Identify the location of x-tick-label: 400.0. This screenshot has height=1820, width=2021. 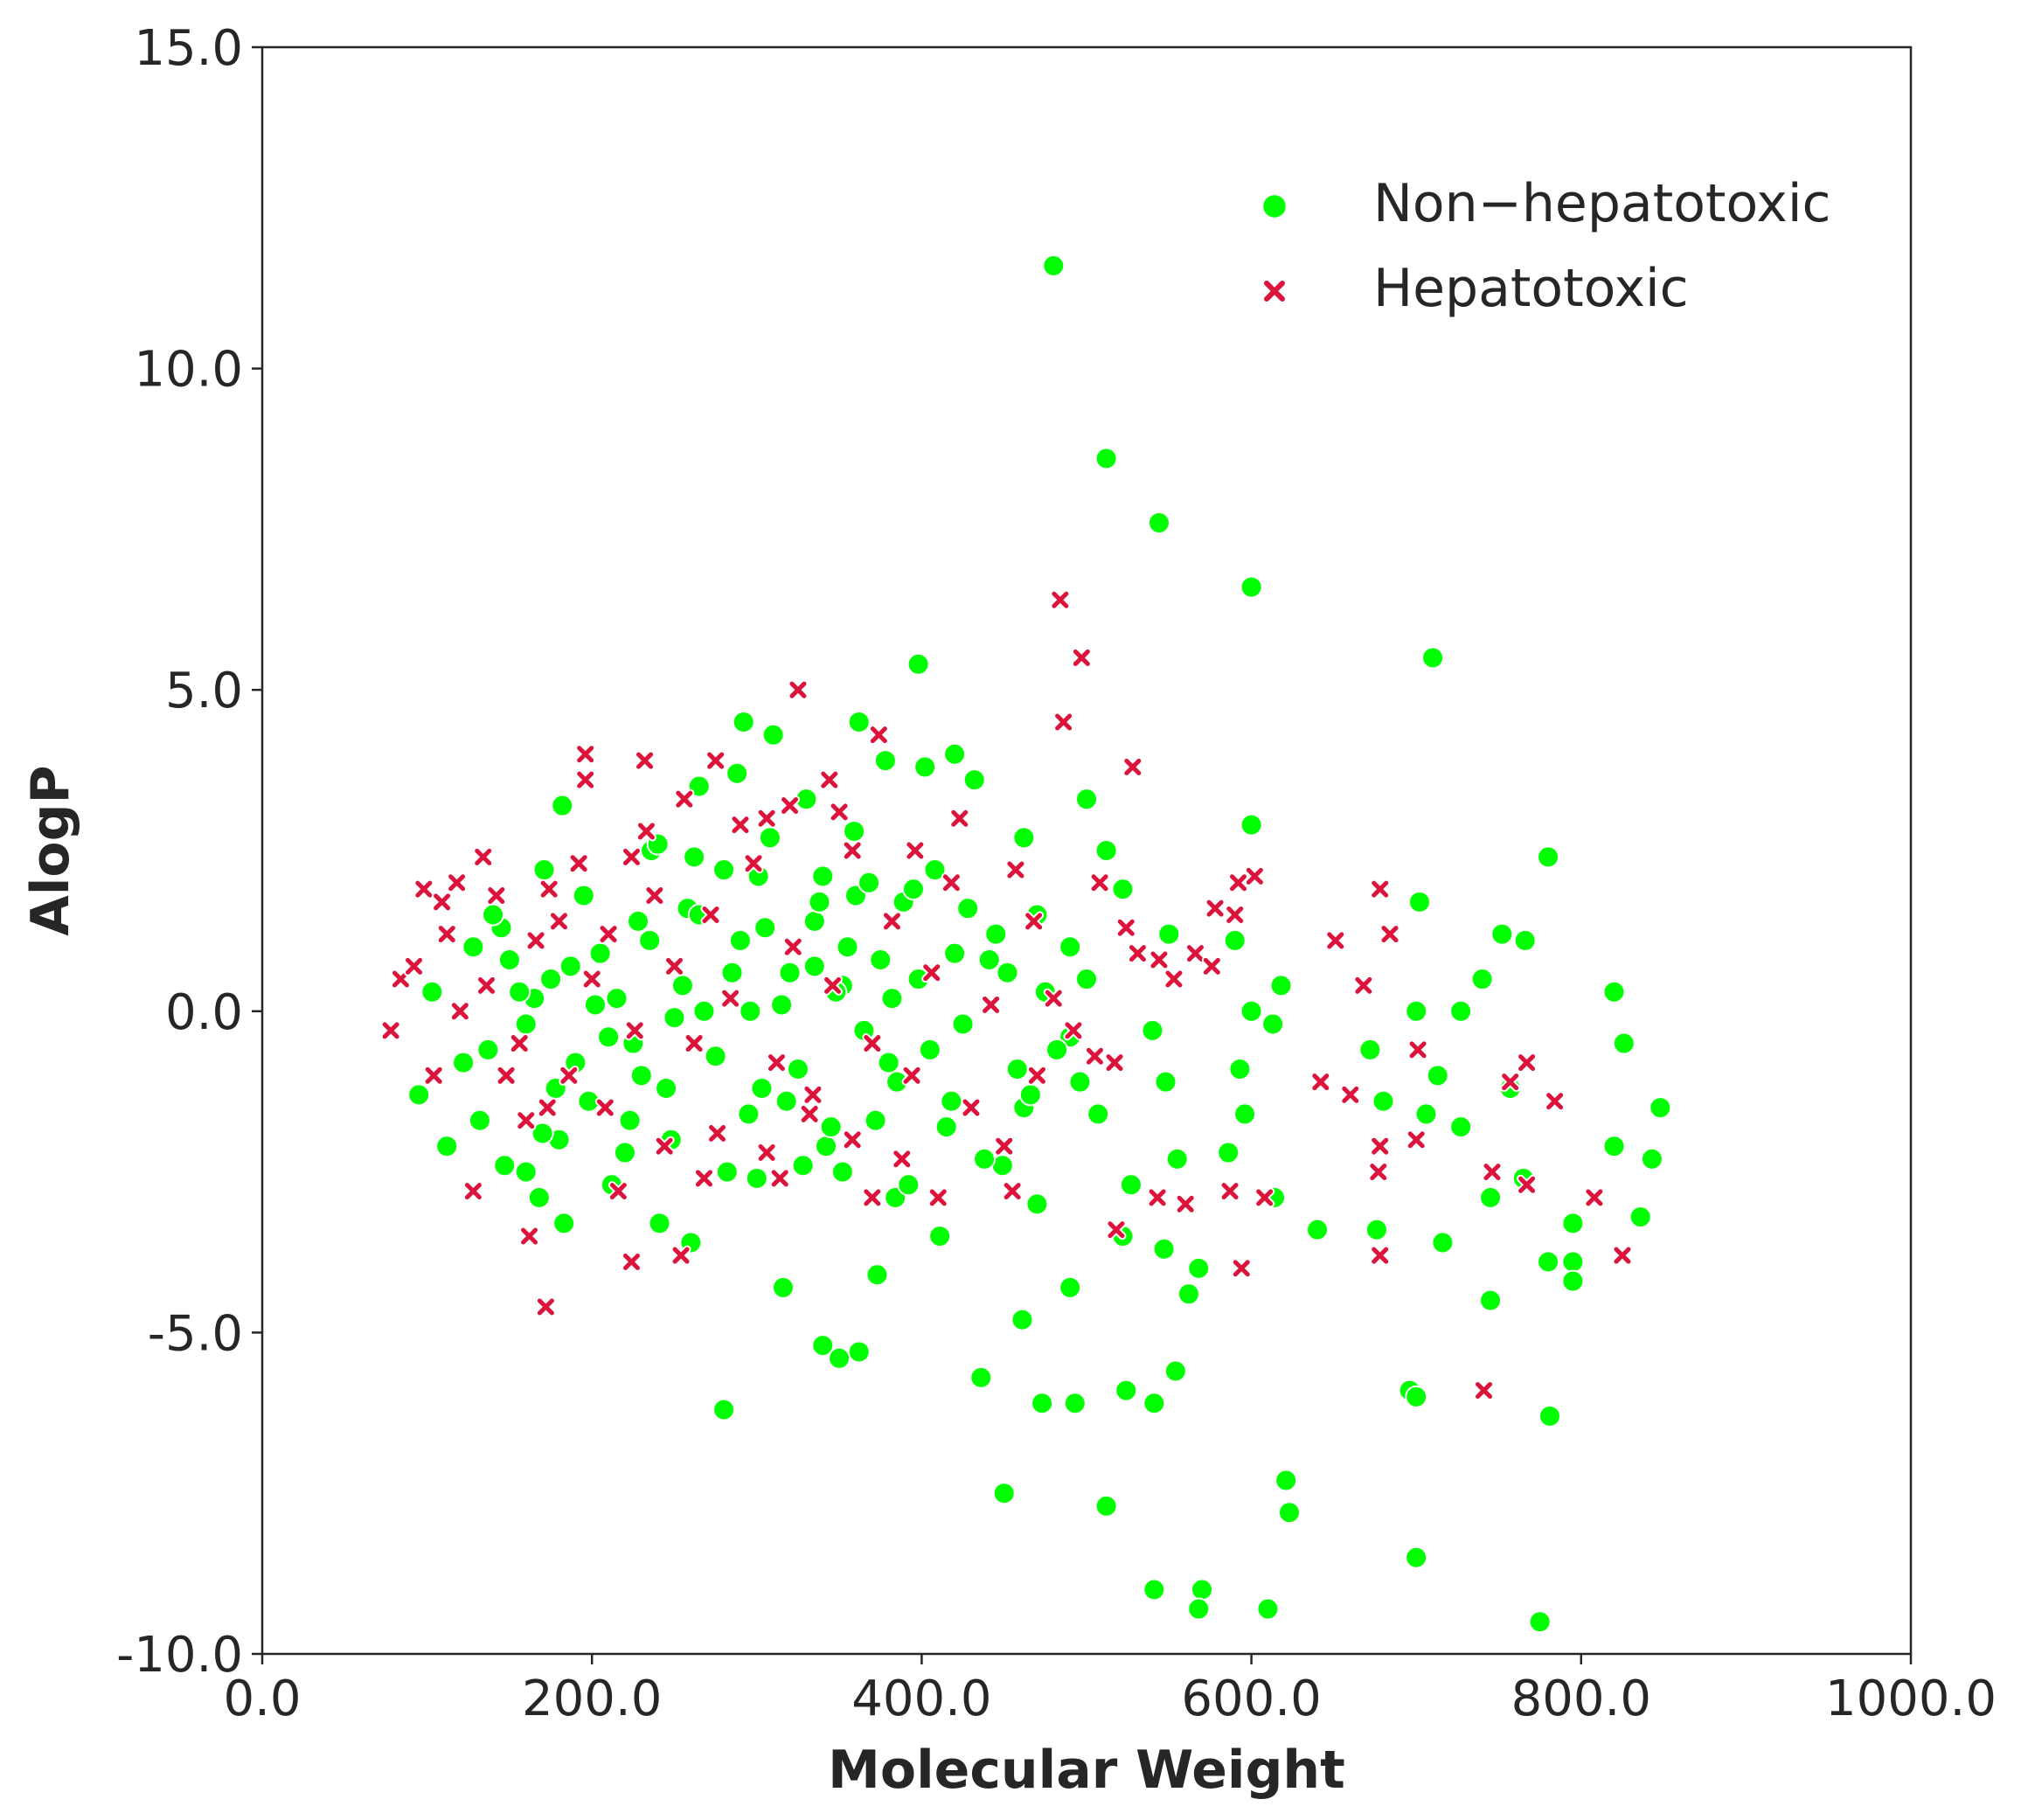
(921, 1699).